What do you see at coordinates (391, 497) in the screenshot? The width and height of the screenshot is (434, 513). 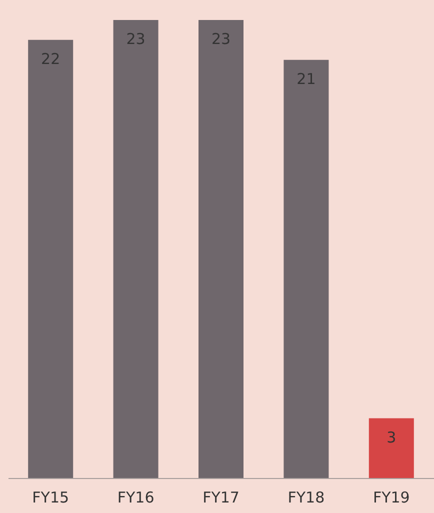 I see `x-tick-label: FY19` at bounding box center [391, 497].